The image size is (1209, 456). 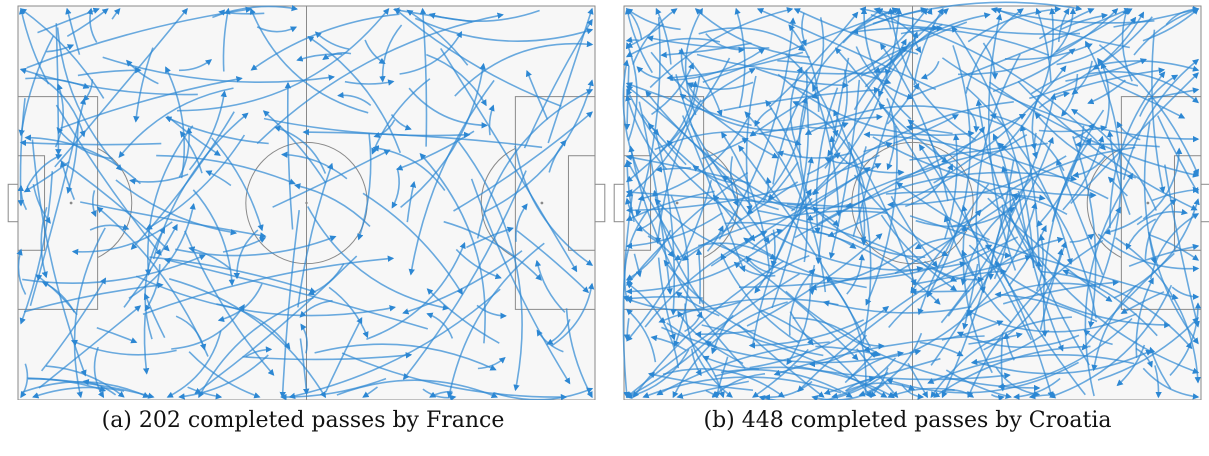 What do you see at coordinates (677, 203) in the screenshot?
I see `penalty-spot-left` at bounding box center [677, 203].